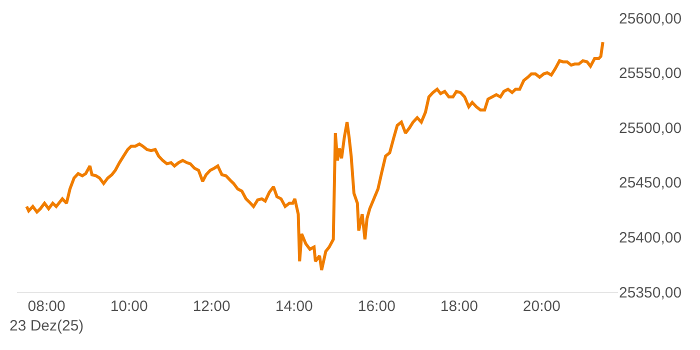  What do you see at coordinates (650, 73) in the screenshot?
I see `y-tick-label: 25550,00` at bounding box center [650, 73].